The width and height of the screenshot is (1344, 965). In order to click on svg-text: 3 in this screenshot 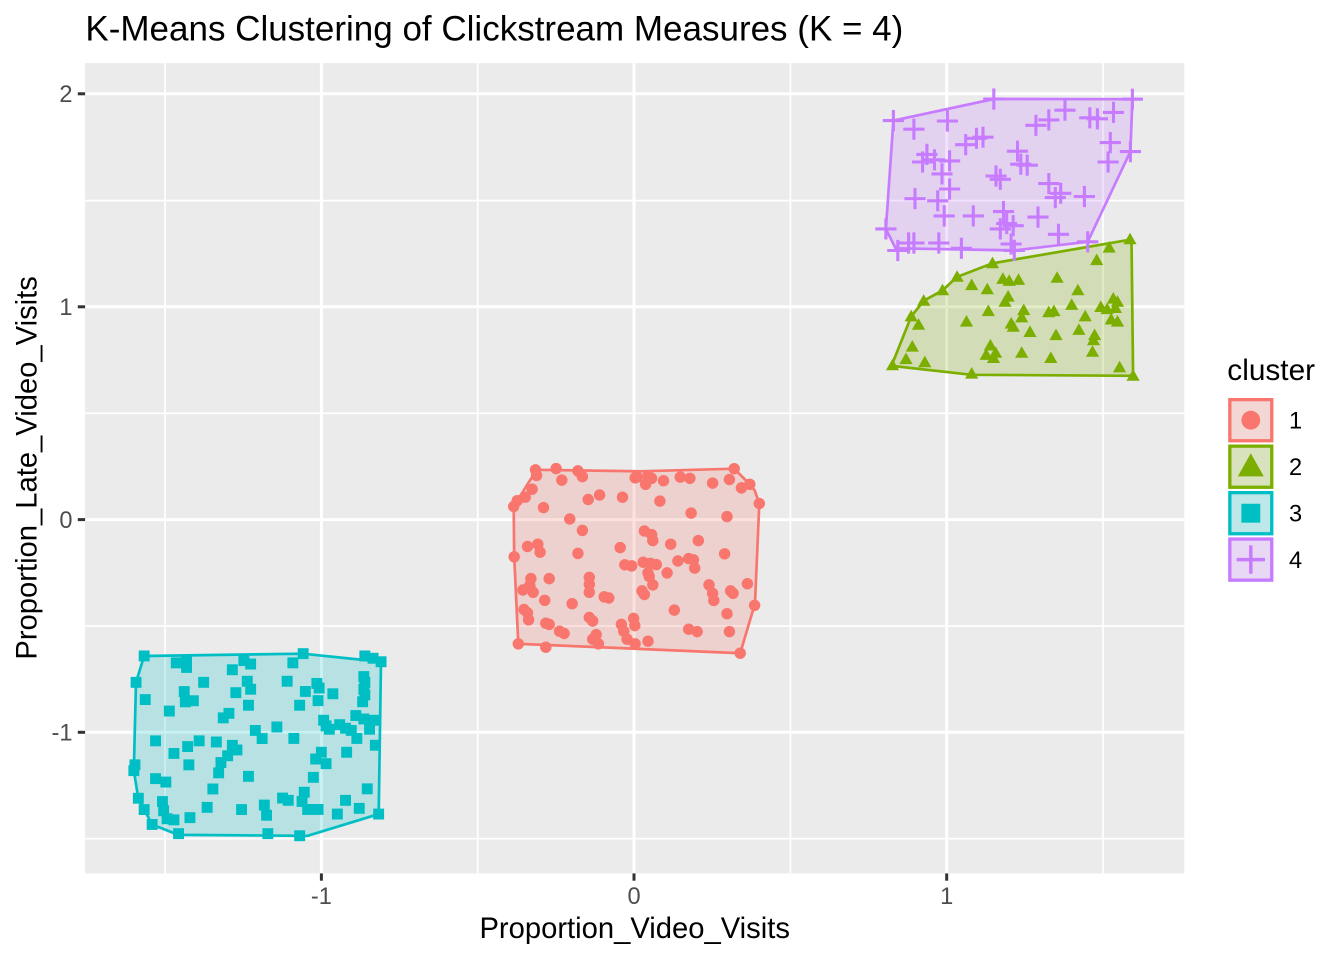, I will do `click(1295, 515)`.